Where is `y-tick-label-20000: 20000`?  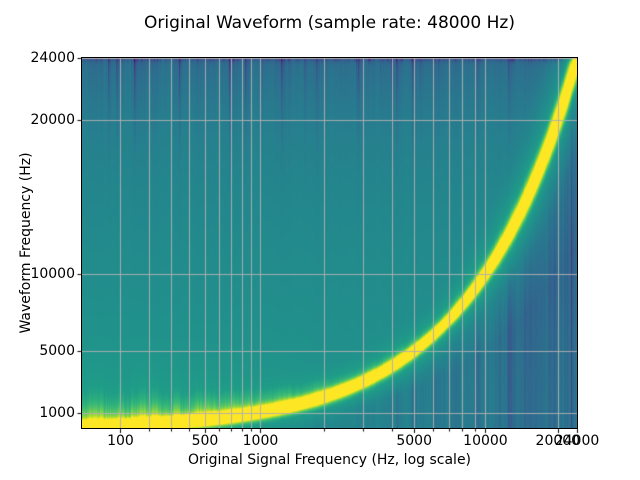 y-tick-label-20000: 20000 is located at coordinates (52, 119).